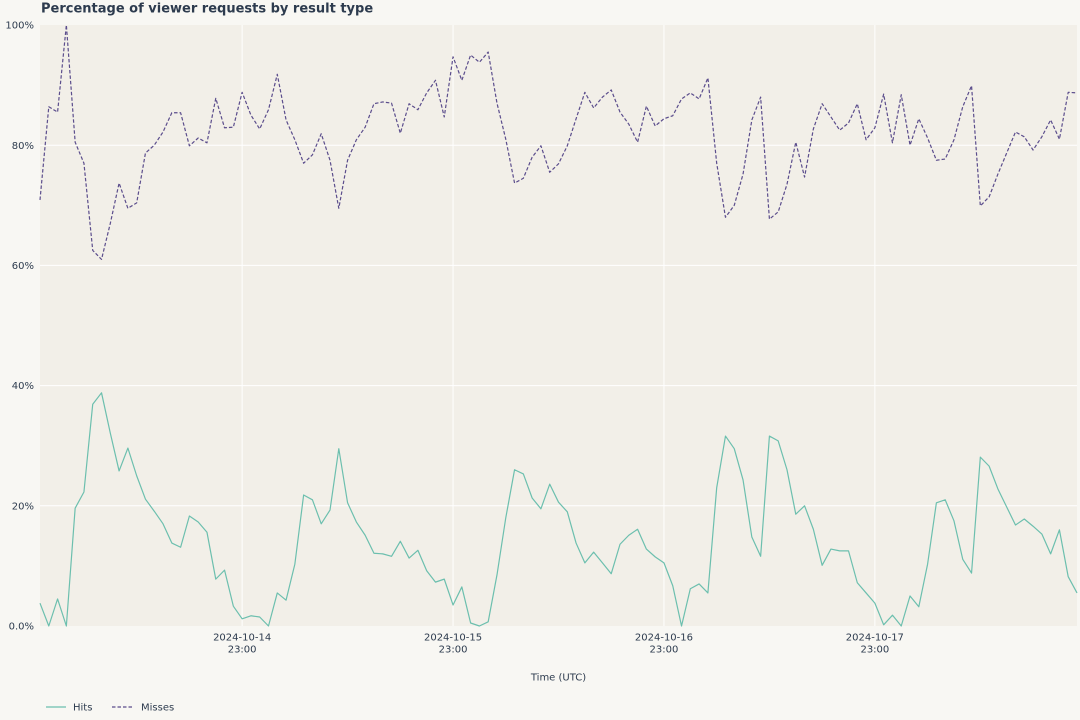  Describe the element at coordinates (82, 708) in the screenshot. I see `legend-label-hits: Hits` at that location.